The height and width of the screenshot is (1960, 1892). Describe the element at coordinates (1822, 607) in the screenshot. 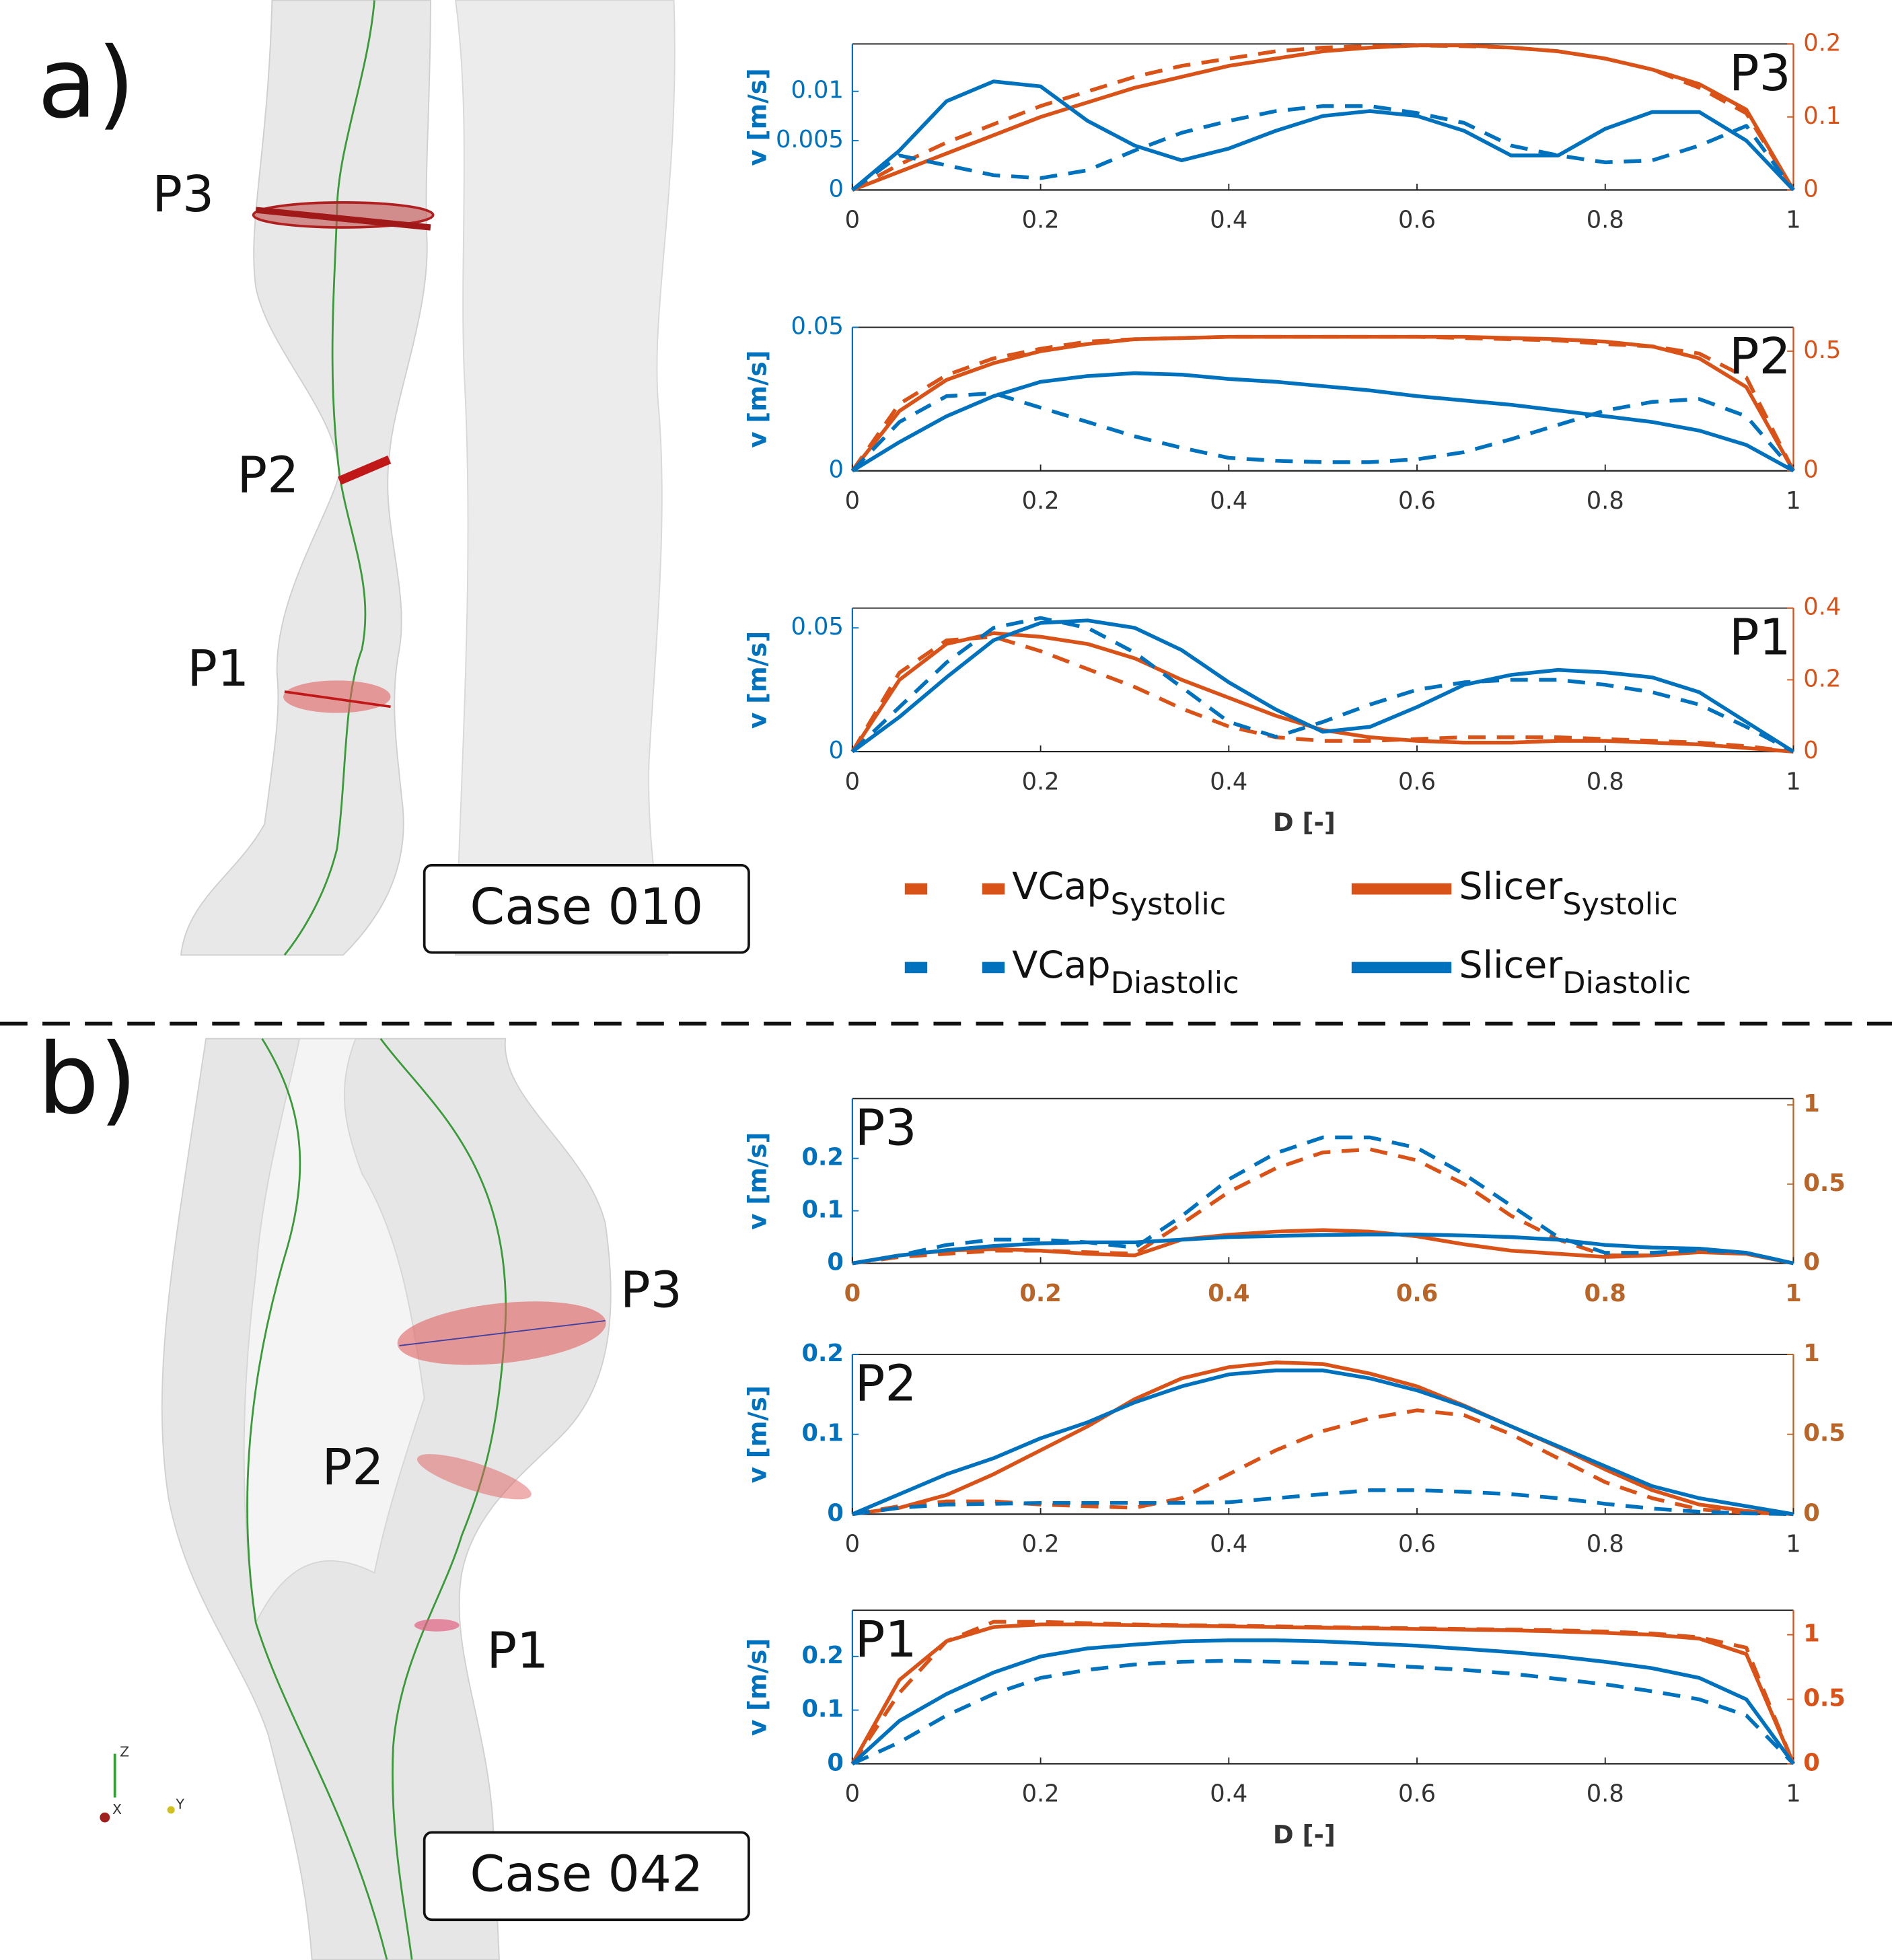

I see `y2-tick-label: 0.4` at that location.